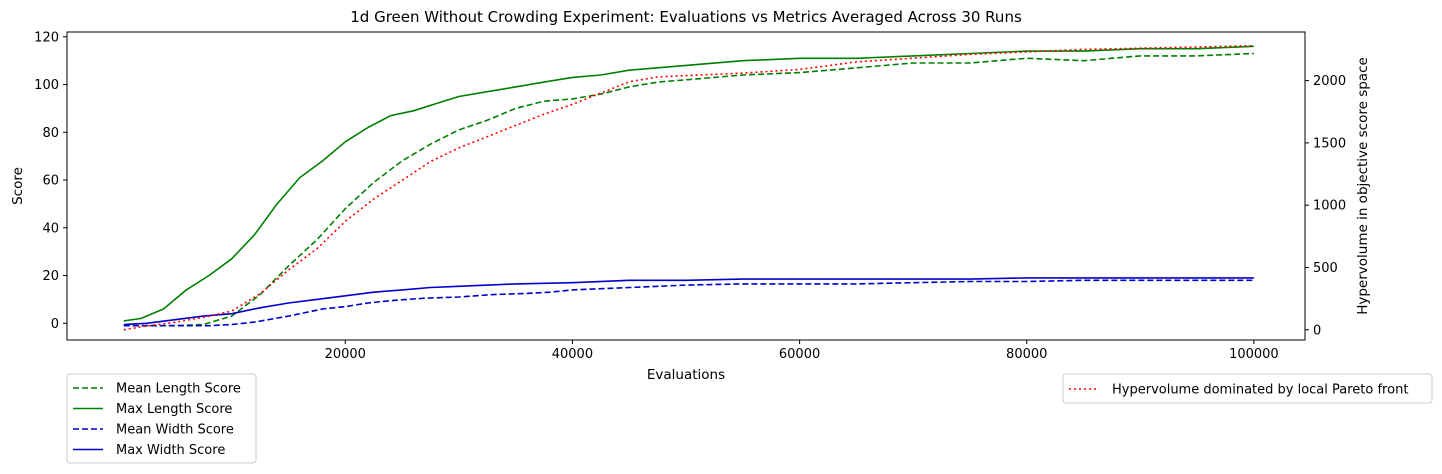 The width and height of the screenshot is (1442, 474). Describe the element at coordinates (1329, 81) in the screenshot. I see `y2-tick-label: 2000` at that location.